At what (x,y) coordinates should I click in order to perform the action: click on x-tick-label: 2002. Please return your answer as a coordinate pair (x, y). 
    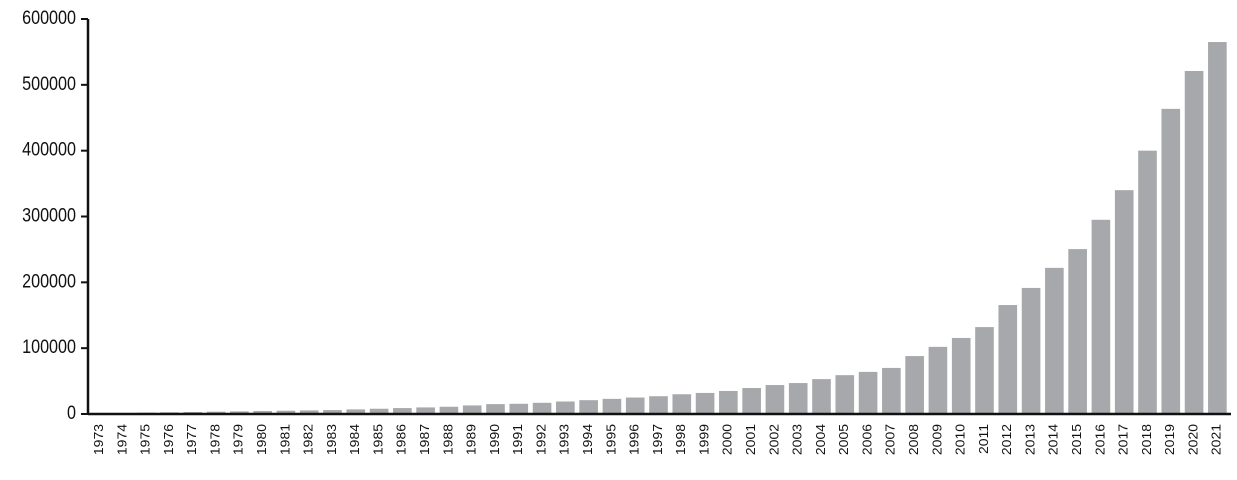
    Looking at the image, I should click on (774, 439).